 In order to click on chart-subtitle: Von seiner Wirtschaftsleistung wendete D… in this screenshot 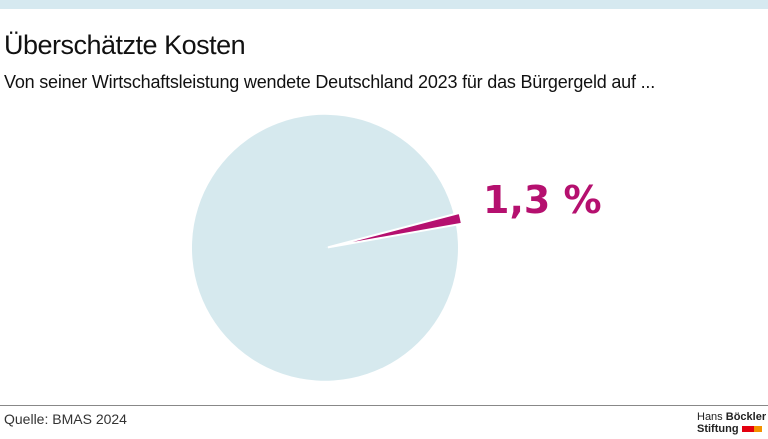, I will do `click(329, 82)`.